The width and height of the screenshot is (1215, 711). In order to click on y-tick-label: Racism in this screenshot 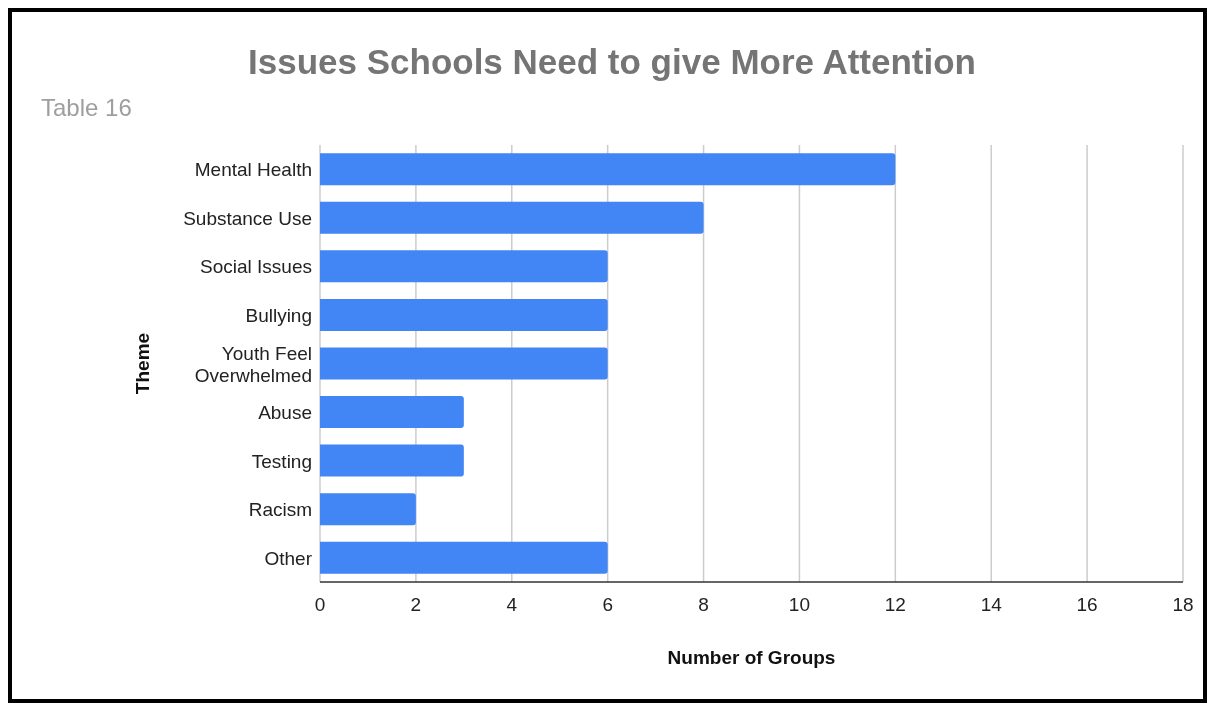, I will do `click(280, 509)`.